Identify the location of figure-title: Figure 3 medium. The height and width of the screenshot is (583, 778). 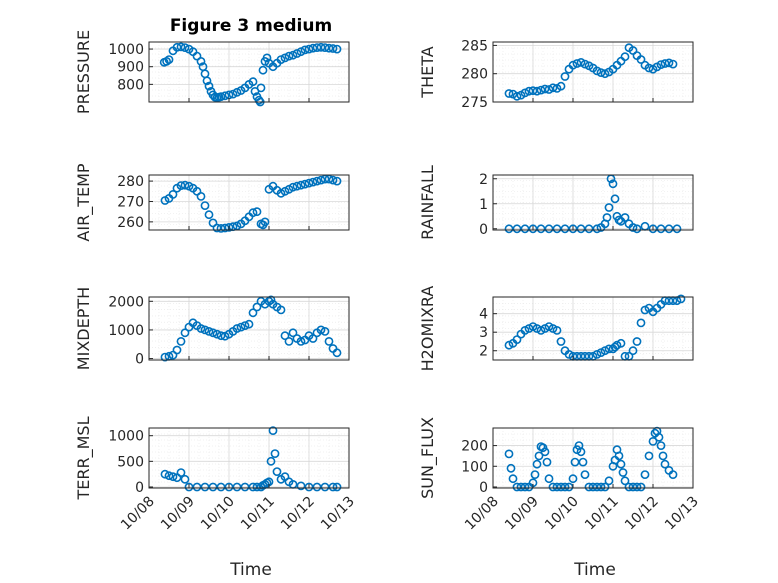
(251, 26).